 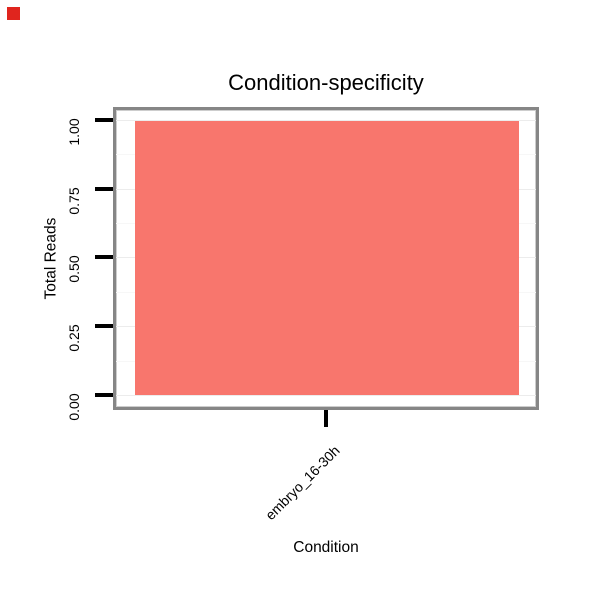 What do you see at coordinates (74, 132) in the screenshot?
I see `y-tick-label: 1.00` at bounding box center [74, 132].